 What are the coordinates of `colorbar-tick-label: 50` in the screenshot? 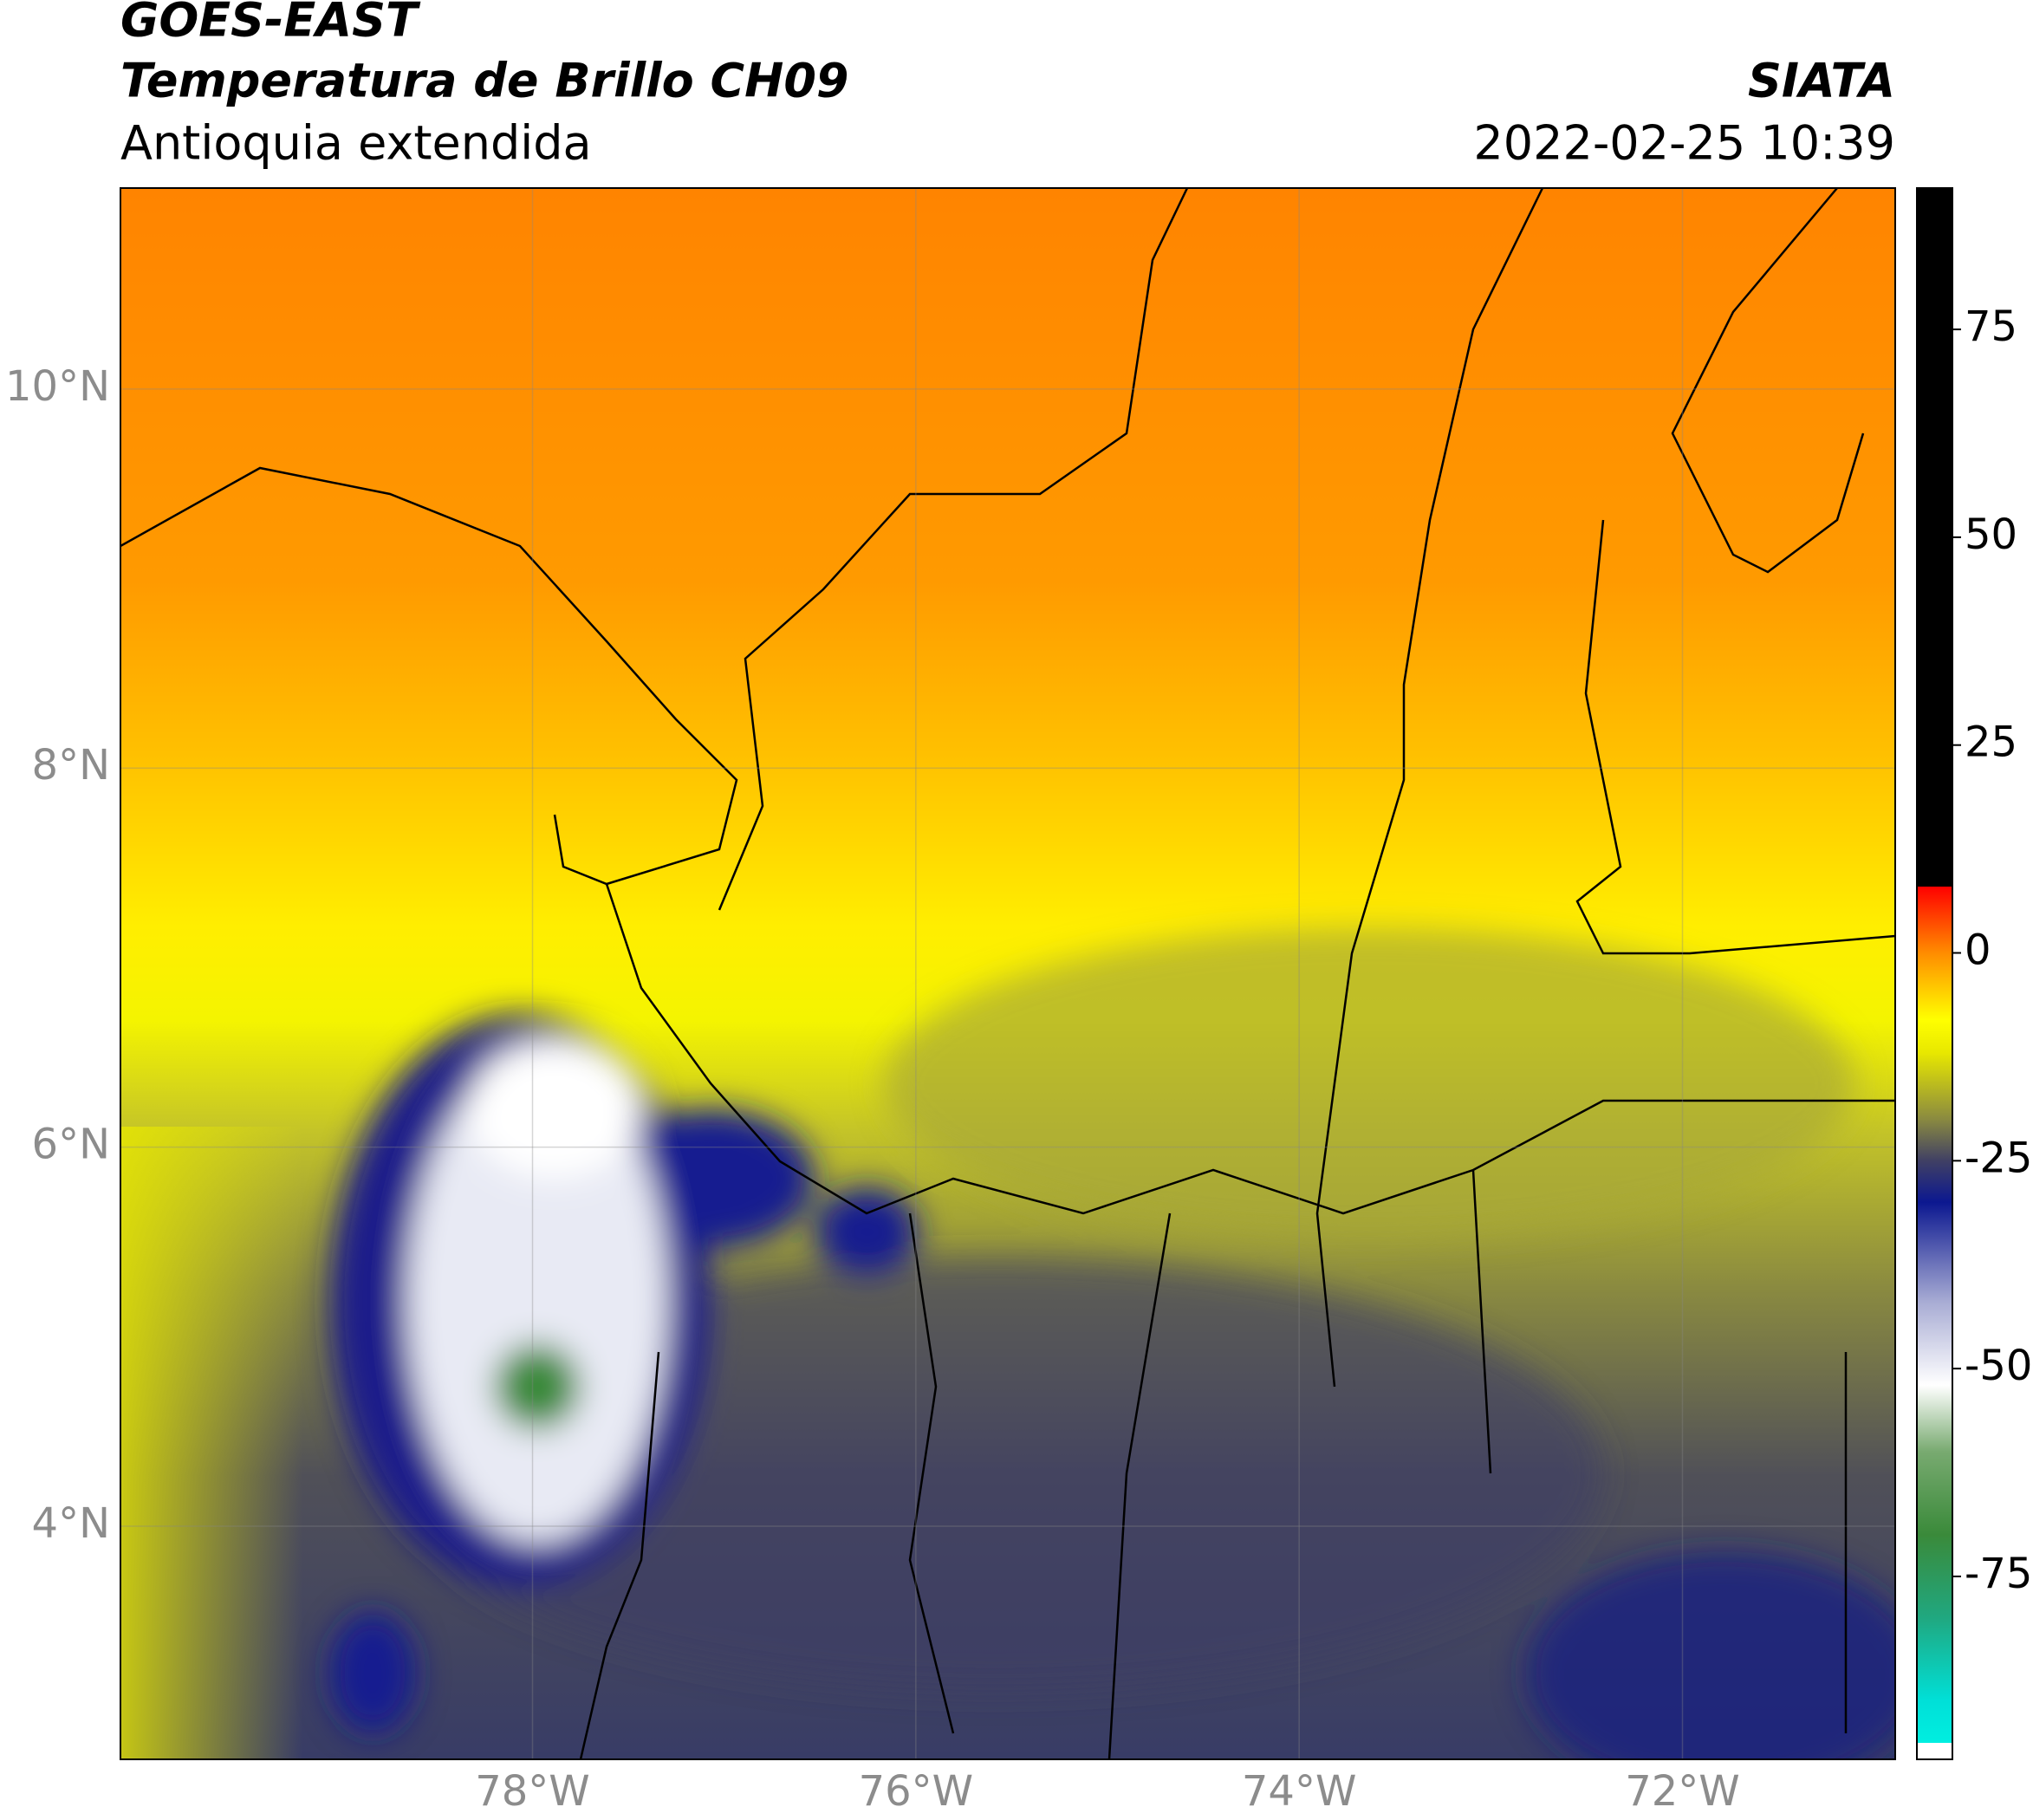 It's located at (1991, 534).